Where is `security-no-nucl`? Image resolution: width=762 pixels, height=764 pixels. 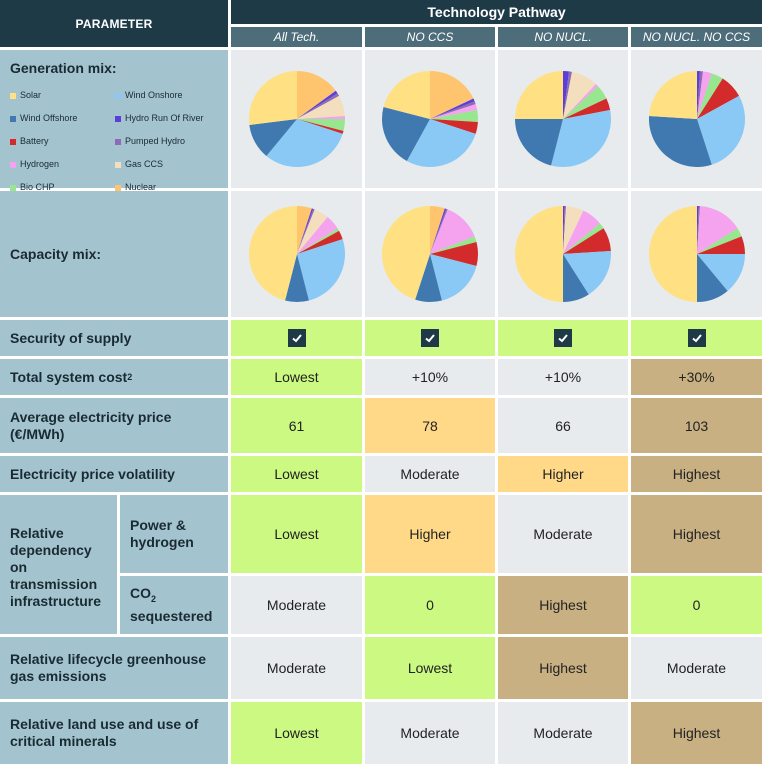 security-no-nucl is located at coordinates (563, 338).